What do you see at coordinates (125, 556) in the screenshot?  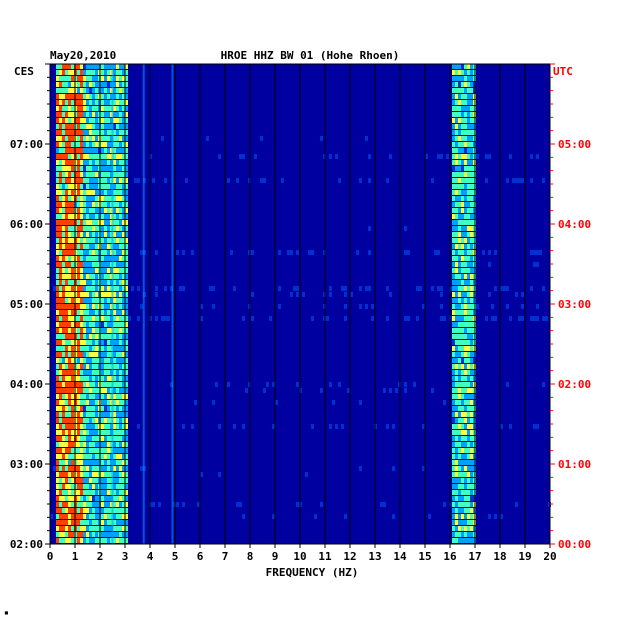 I see `x-tick-label: 3` at bounding box center [125, 556].